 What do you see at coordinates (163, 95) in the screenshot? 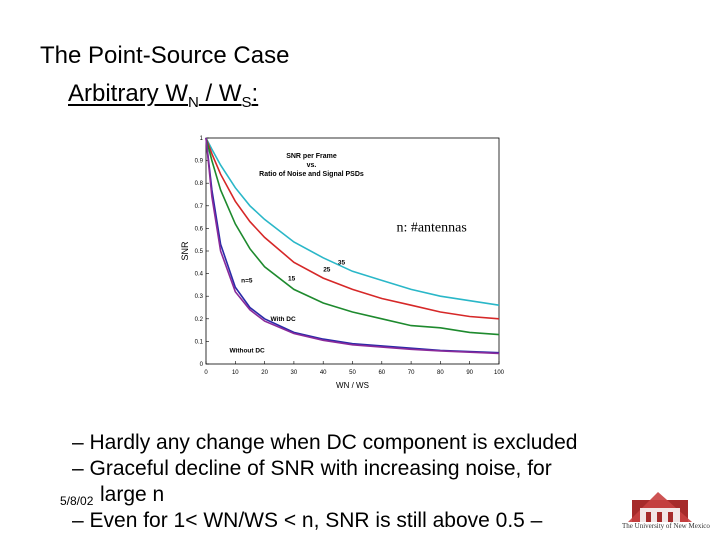
I see `slide-subtitle: Arbitrary WN / WS:` at bounding box center [163, 95].